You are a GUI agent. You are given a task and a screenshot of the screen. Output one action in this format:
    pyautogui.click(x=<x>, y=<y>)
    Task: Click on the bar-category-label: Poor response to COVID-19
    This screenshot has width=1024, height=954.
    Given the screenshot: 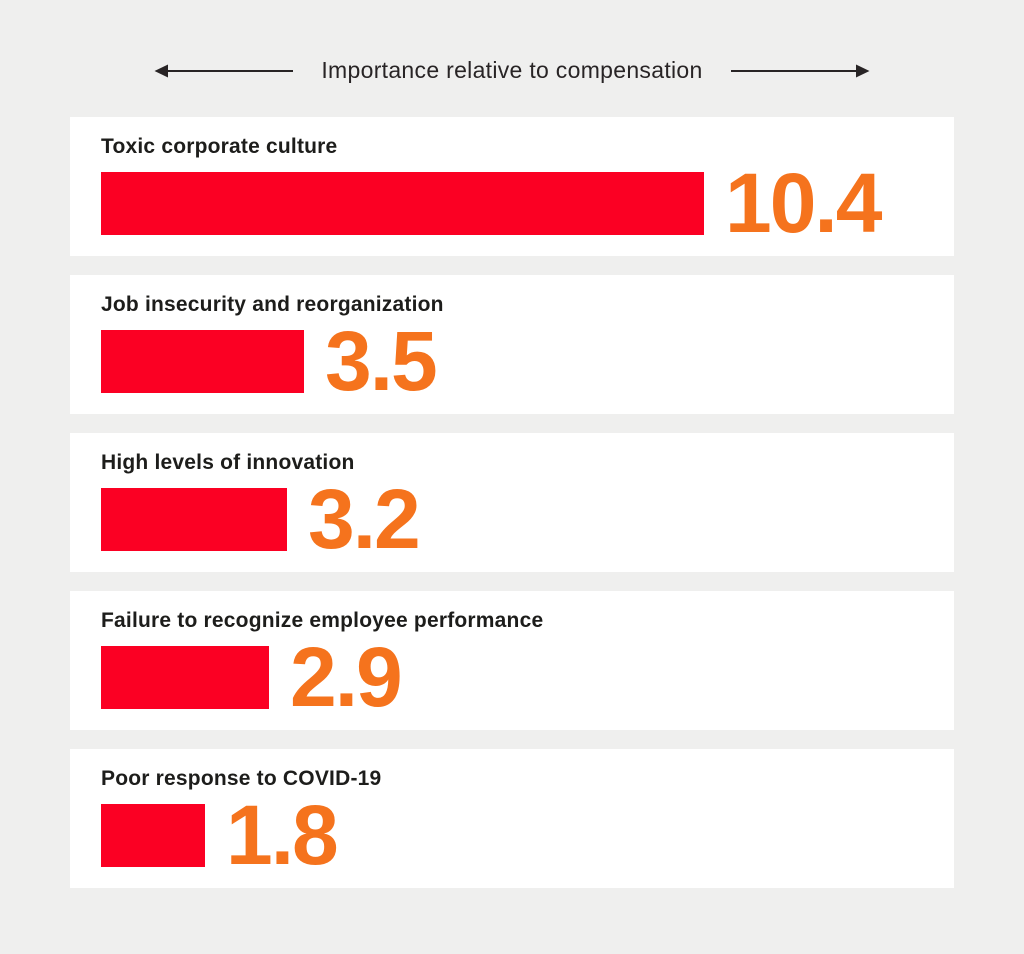 What is the action you would take?
    pyautogui.click(x=241, y=778)
    